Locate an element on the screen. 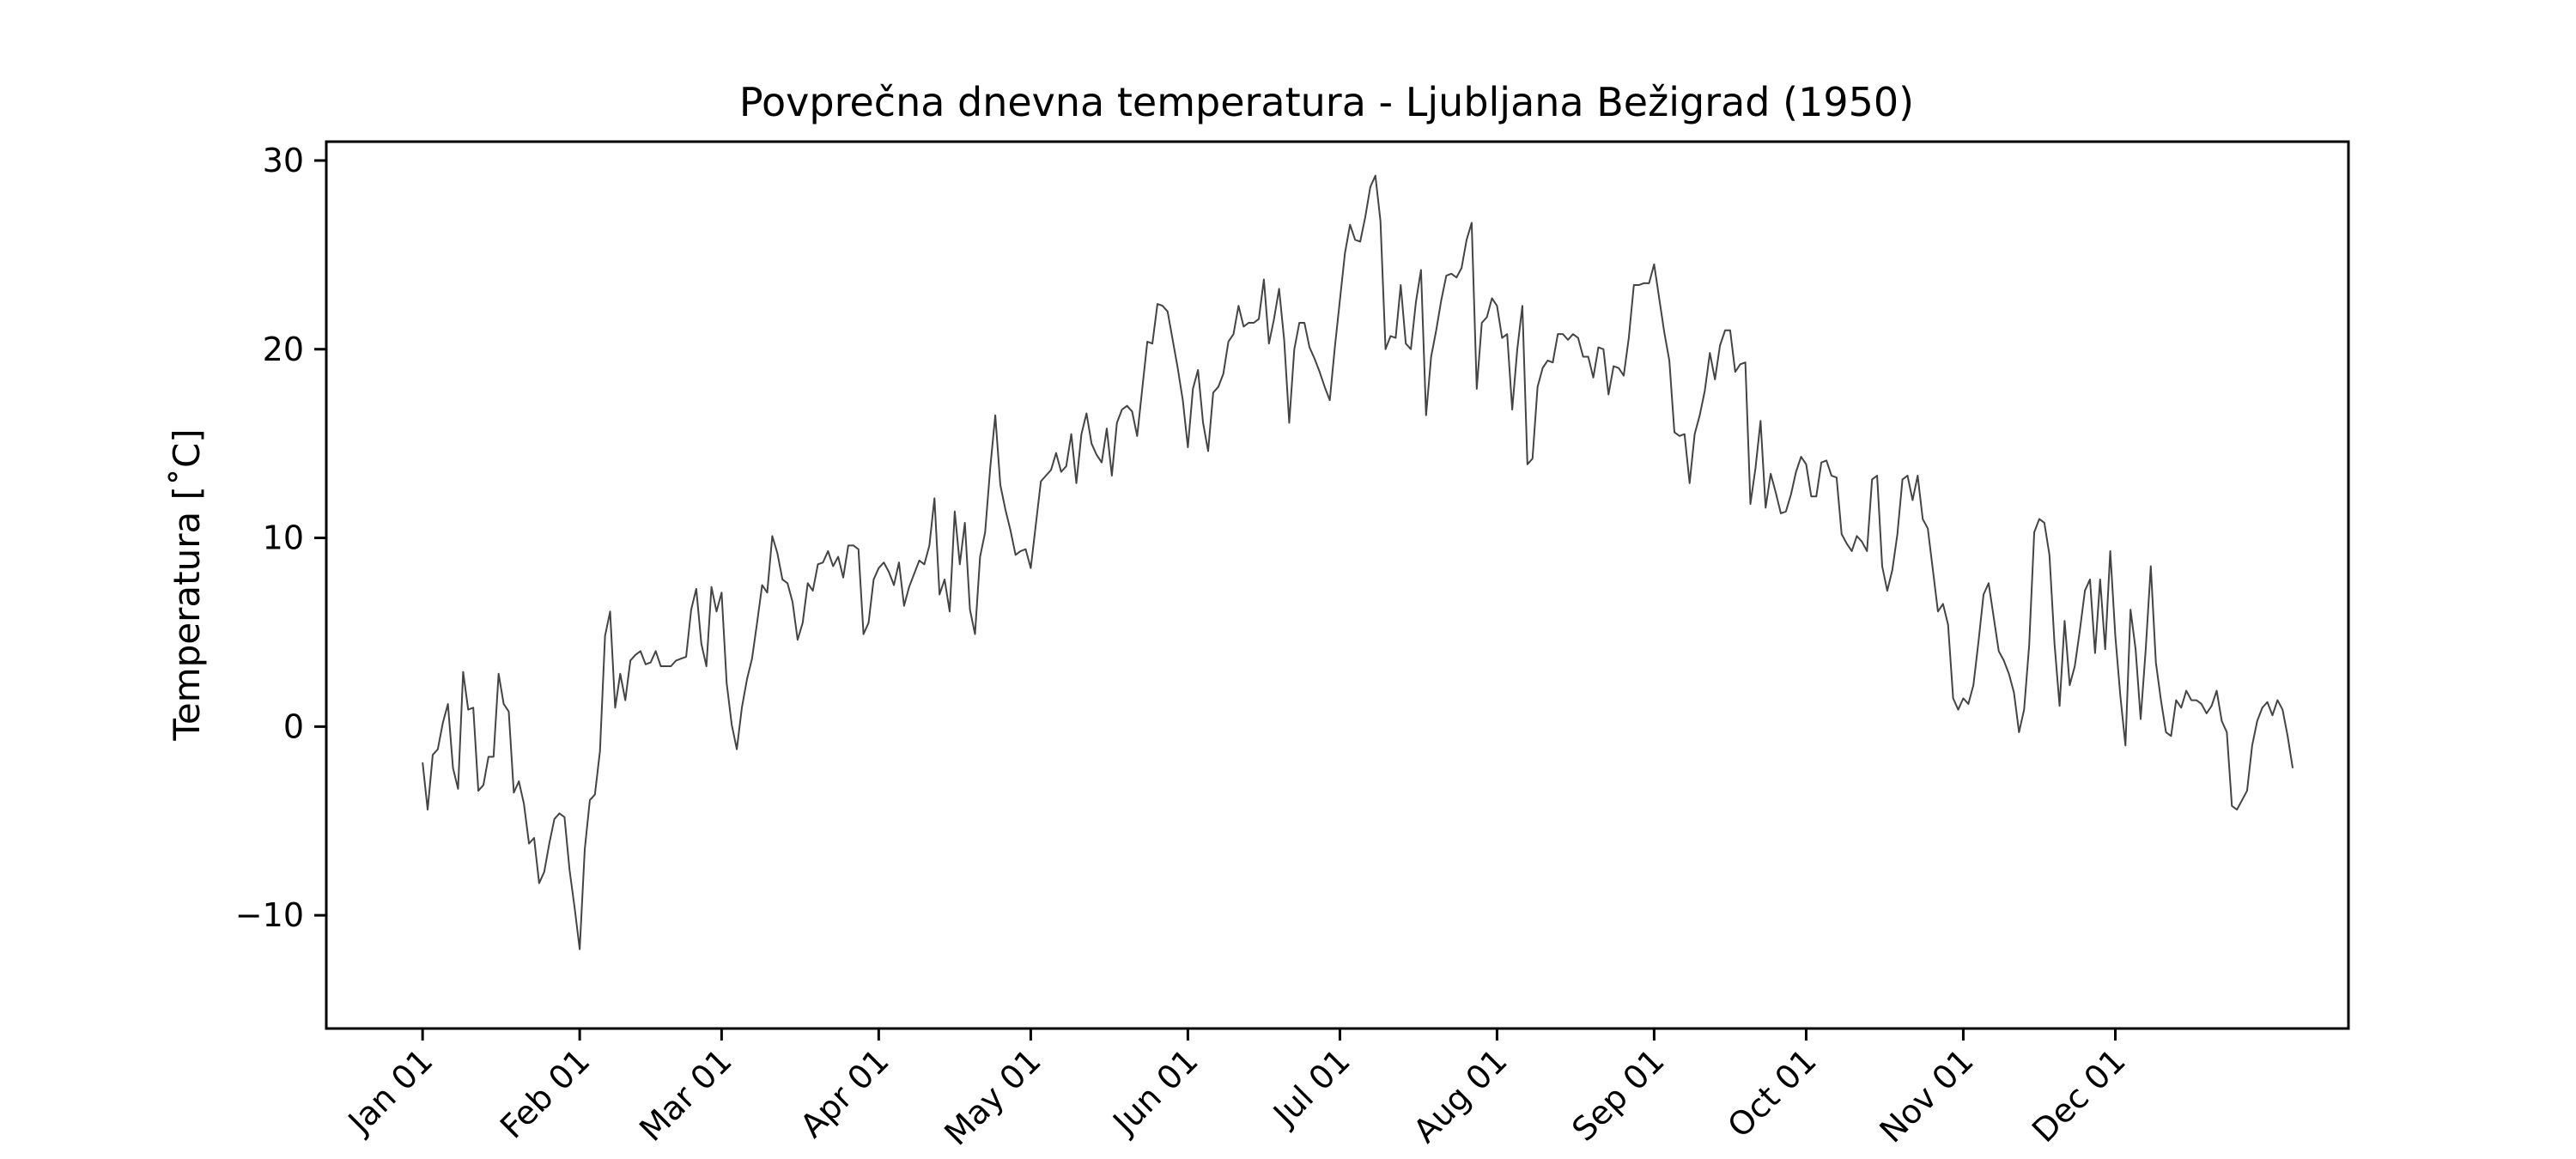 The image size is (2576, 1159). y-tick-label: 30 is located at coordinates (283, 160).